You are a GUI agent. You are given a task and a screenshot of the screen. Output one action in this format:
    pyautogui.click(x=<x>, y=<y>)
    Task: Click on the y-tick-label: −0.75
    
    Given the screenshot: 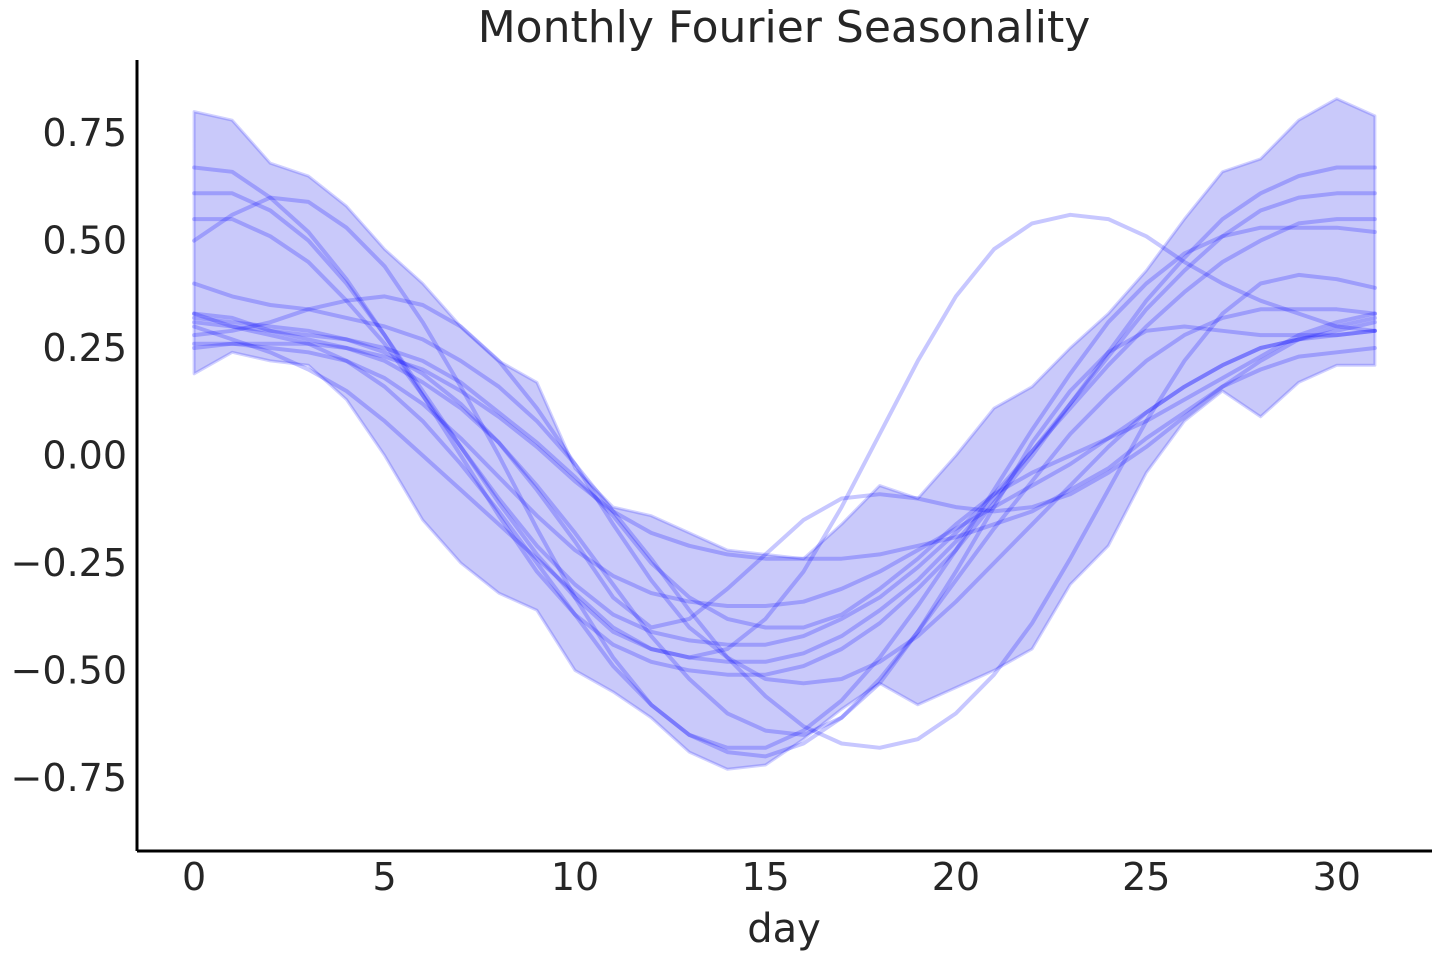 What is the action you would take?
    pyautogui.click(x=69, y=778)
    